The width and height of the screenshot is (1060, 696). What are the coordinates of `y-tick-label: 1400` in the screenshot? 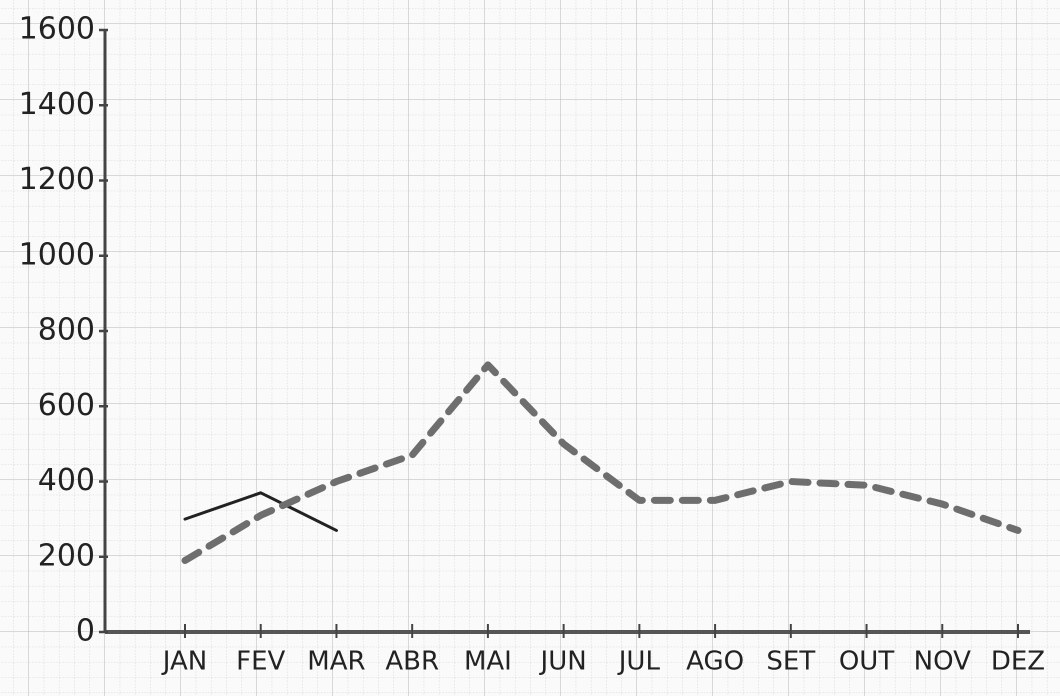 It's located at (57, 104).